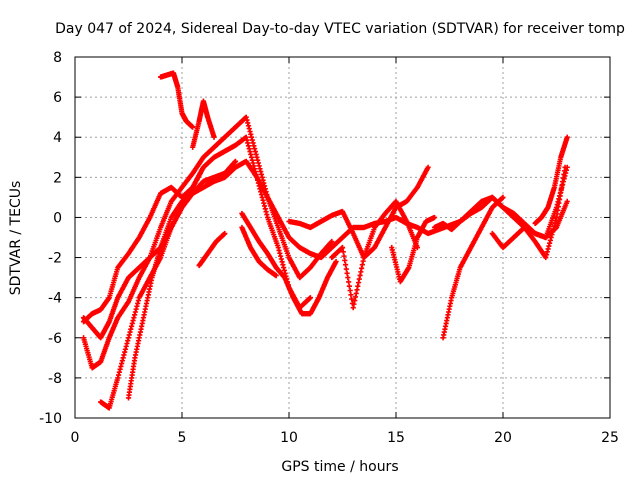  I want to click on x-axis-label: GPS time / hours, so click(339, 467).